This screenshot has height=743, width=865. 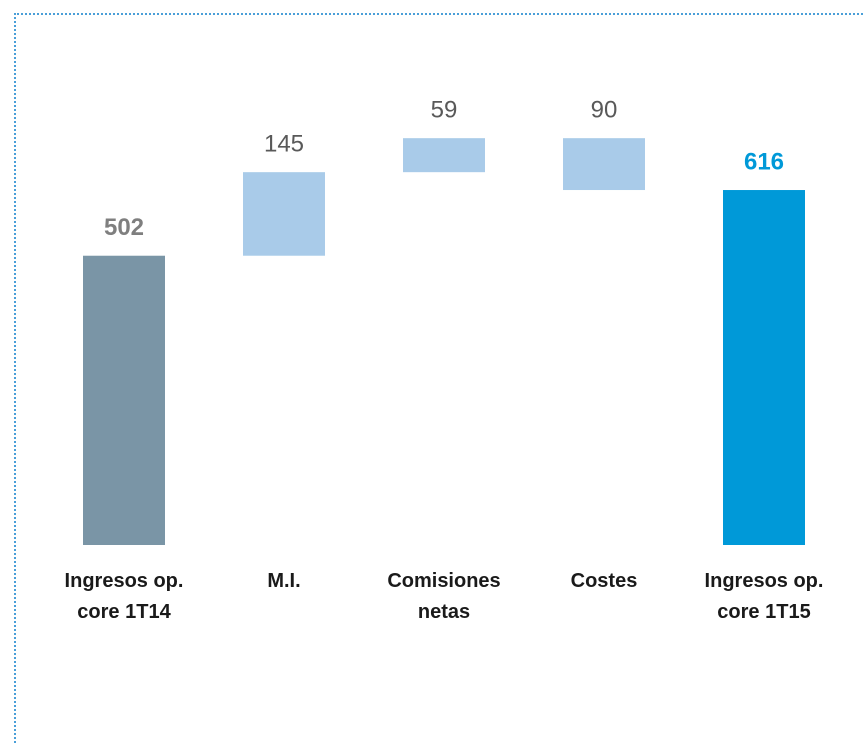 What do you see at coordinates (764, 161) in the screenshot?
I see `value-label: 616` at bounding box center [764, 161].